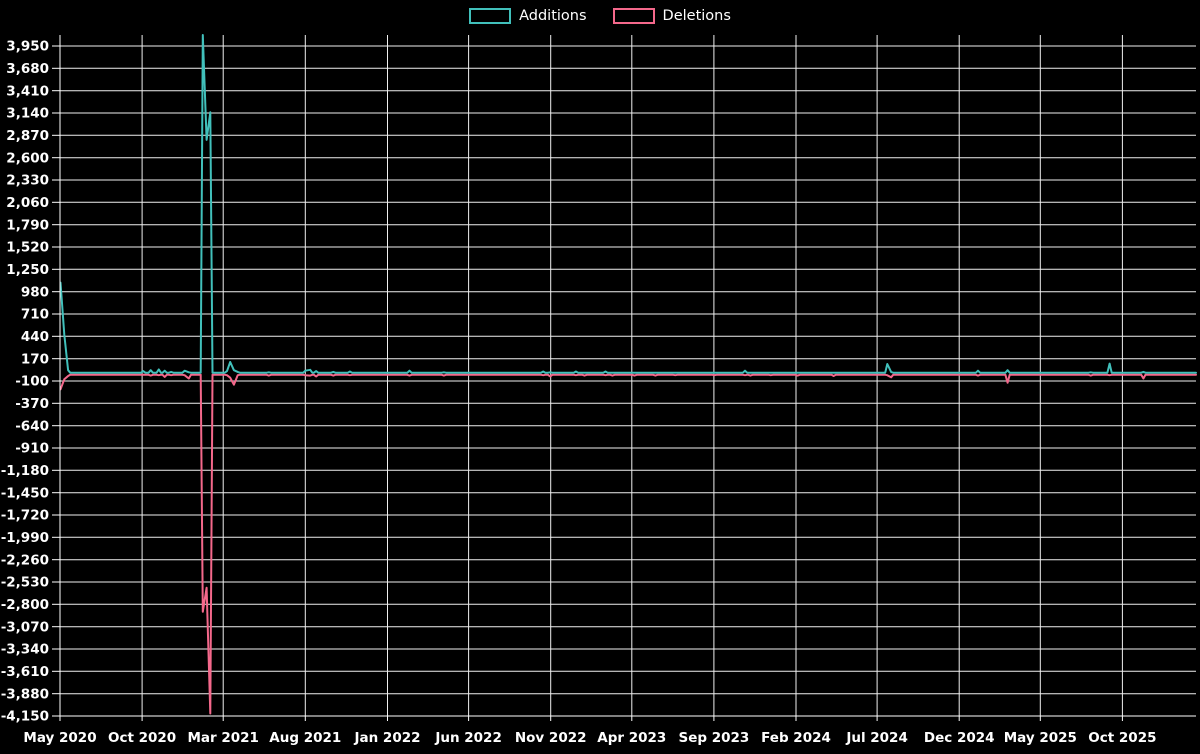  What do you see at coordinates (27, 158) in the screenshot?
I see `y-tick-label: 2,600` at bounding box center [27, 158].